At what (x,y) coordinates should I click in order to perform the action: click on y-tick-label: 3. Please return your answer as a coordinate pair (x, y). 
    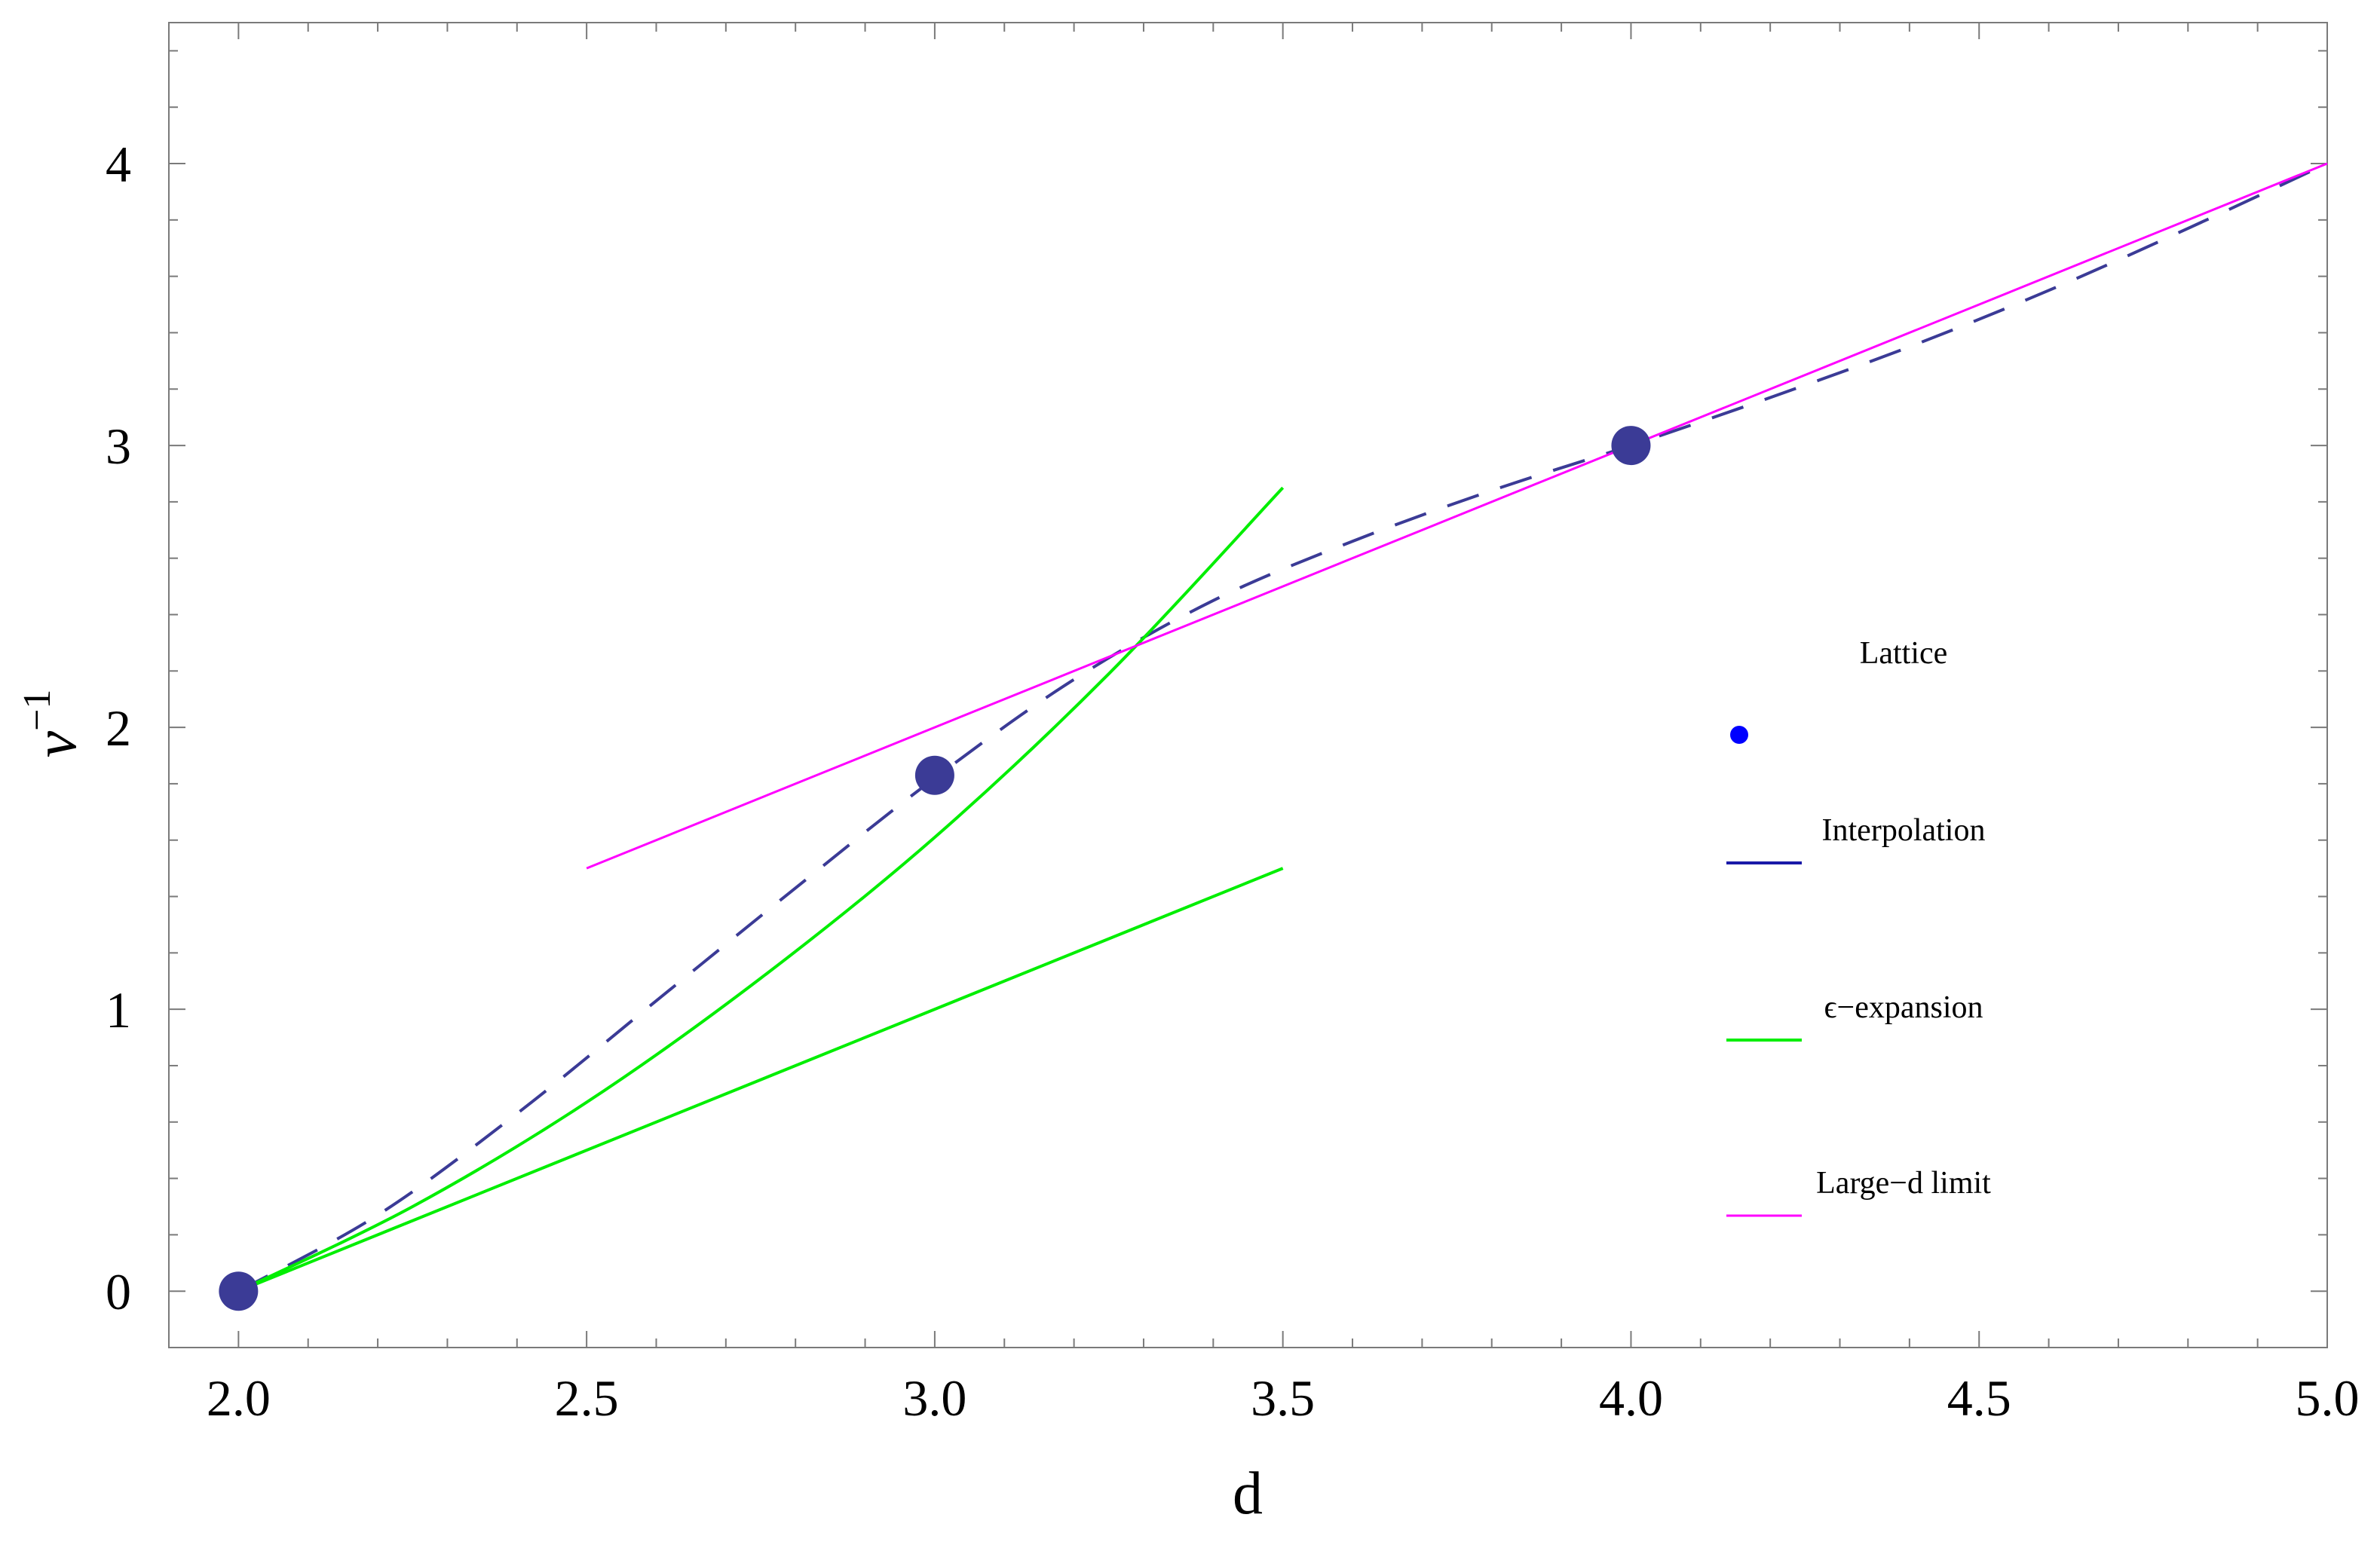
    Looking at the image, I should click on (118, 446).